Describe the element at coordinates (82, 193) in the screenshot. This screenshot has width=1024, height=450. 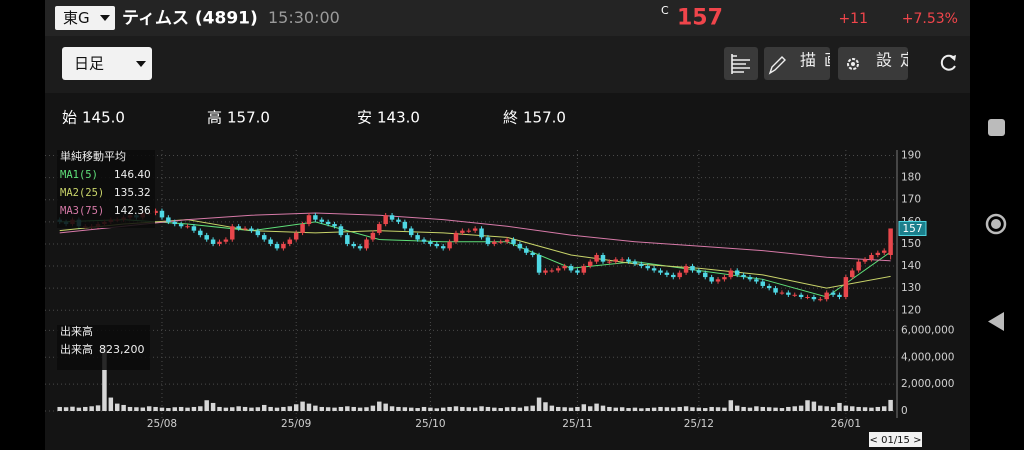
I see `legend-name: MA2(25)` at that location.